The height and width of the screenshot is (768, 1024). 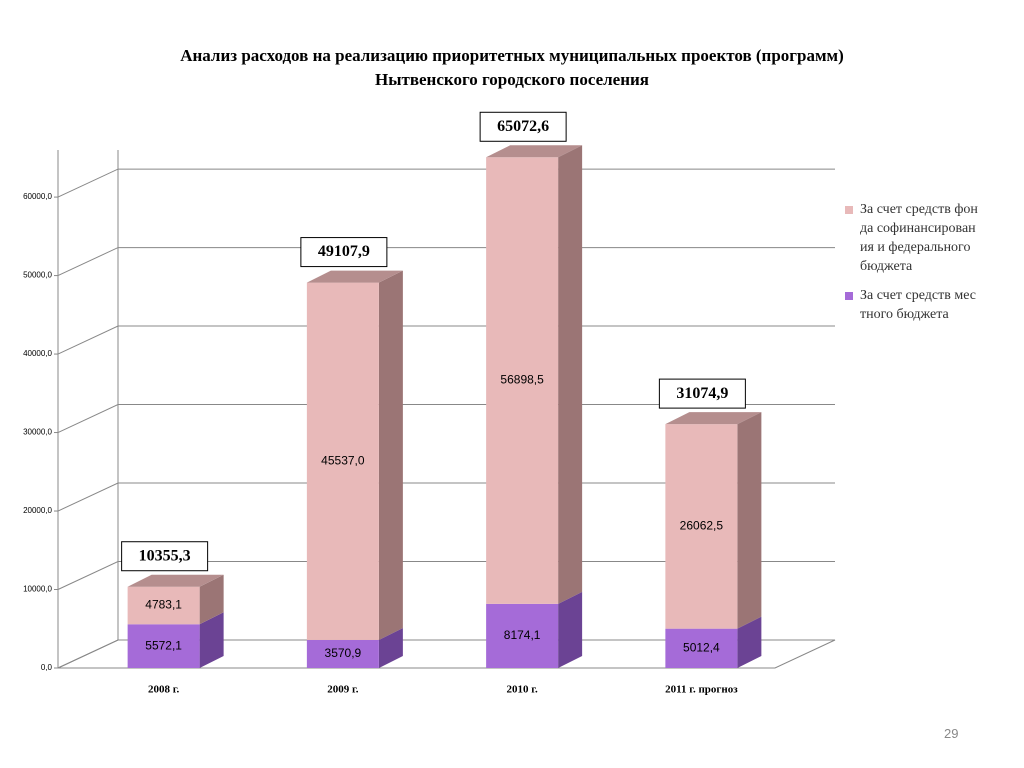 What do you see at coordinates (918, 305) in the screenshot?
I see `legend-label: За счет средств местного бюджета` at bounding box center [918, 305].